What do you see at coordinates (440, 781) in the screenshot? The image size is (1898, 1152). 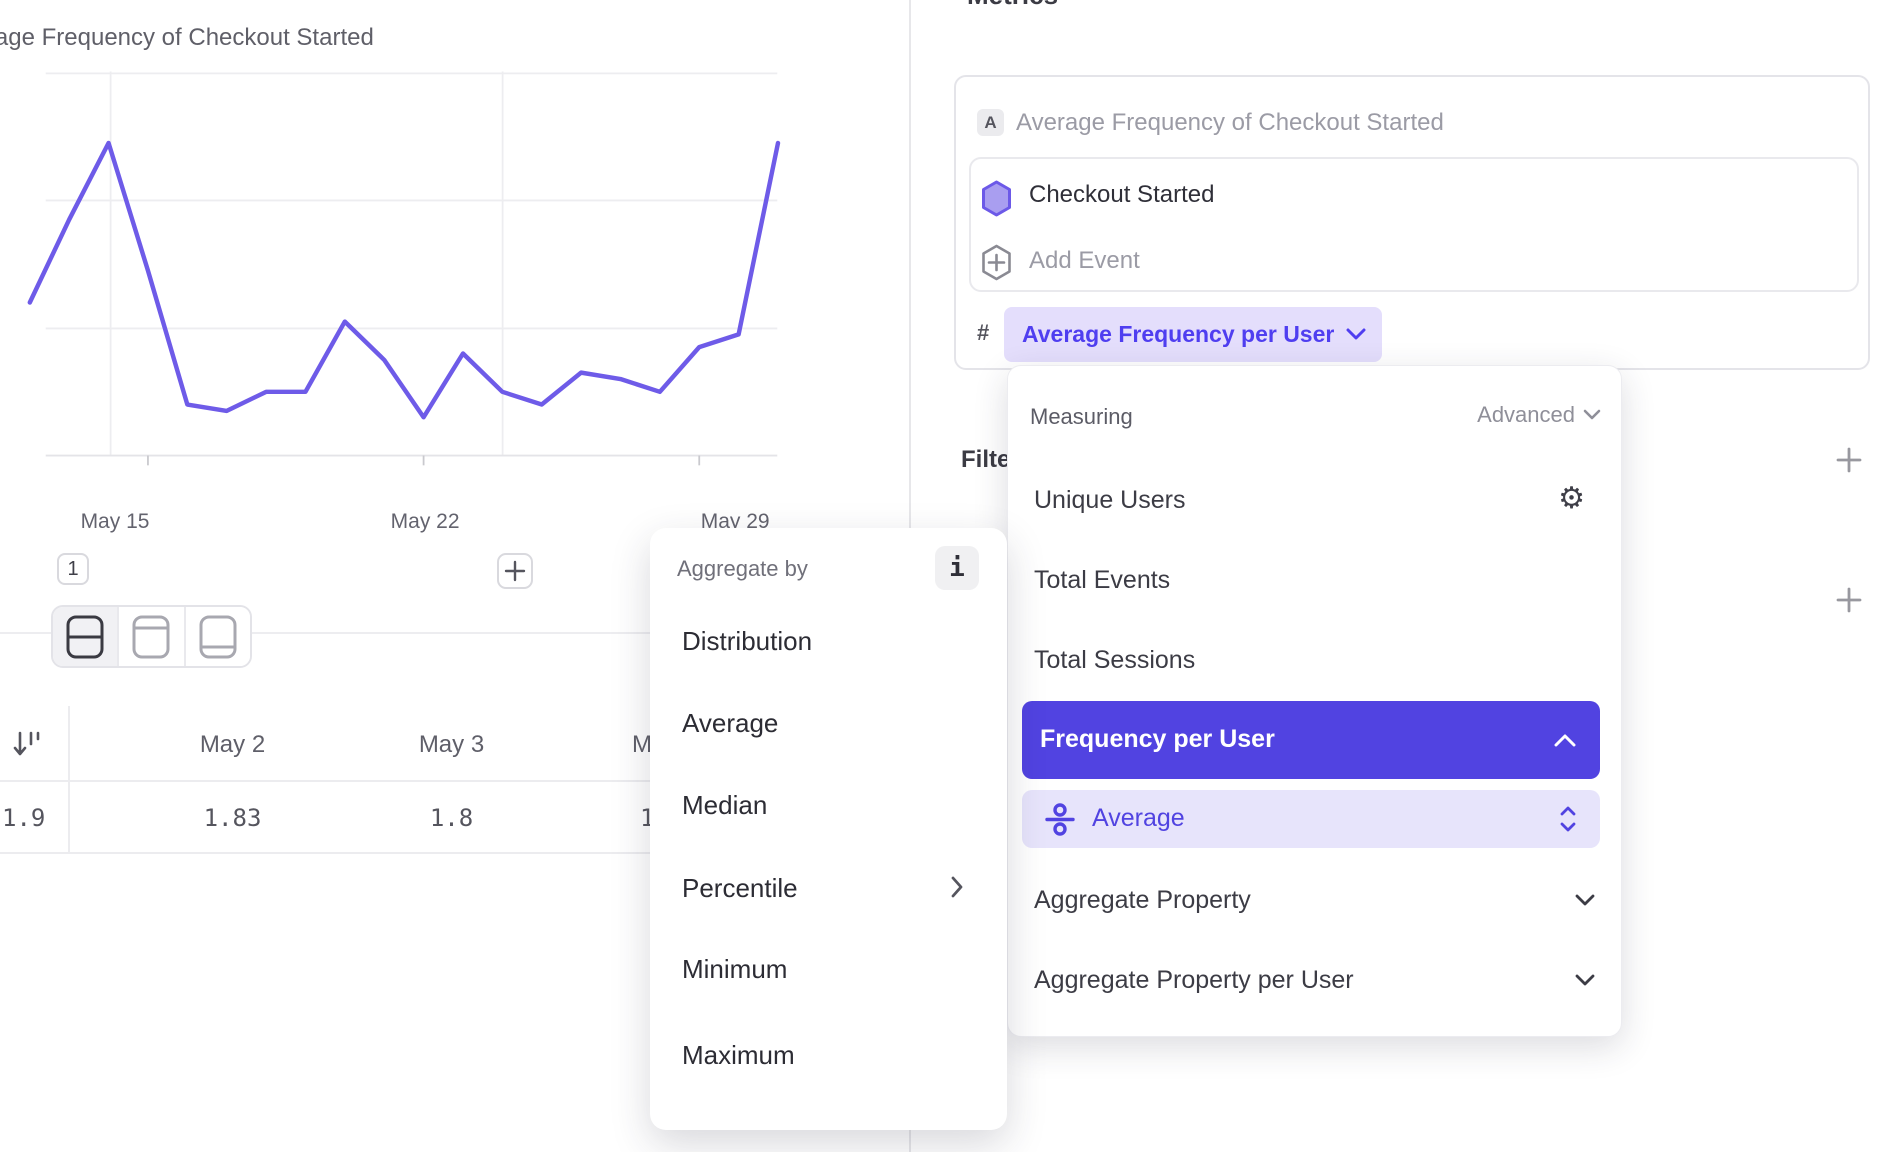 I see `table-header-border` at bounding box center [440, 781].